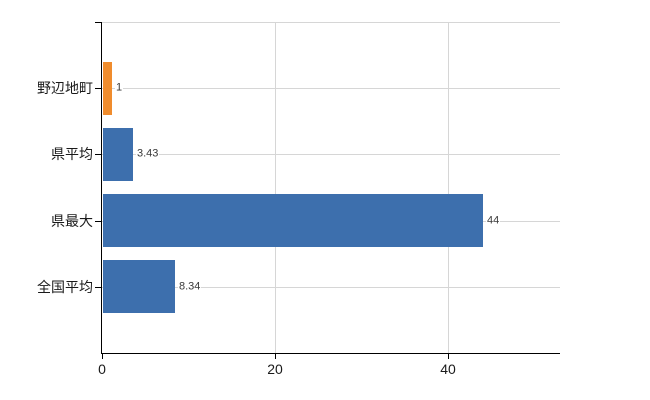 This screenshot has height=400, width=650. I want to click on bar-value-label: 1, so click(119, 88).